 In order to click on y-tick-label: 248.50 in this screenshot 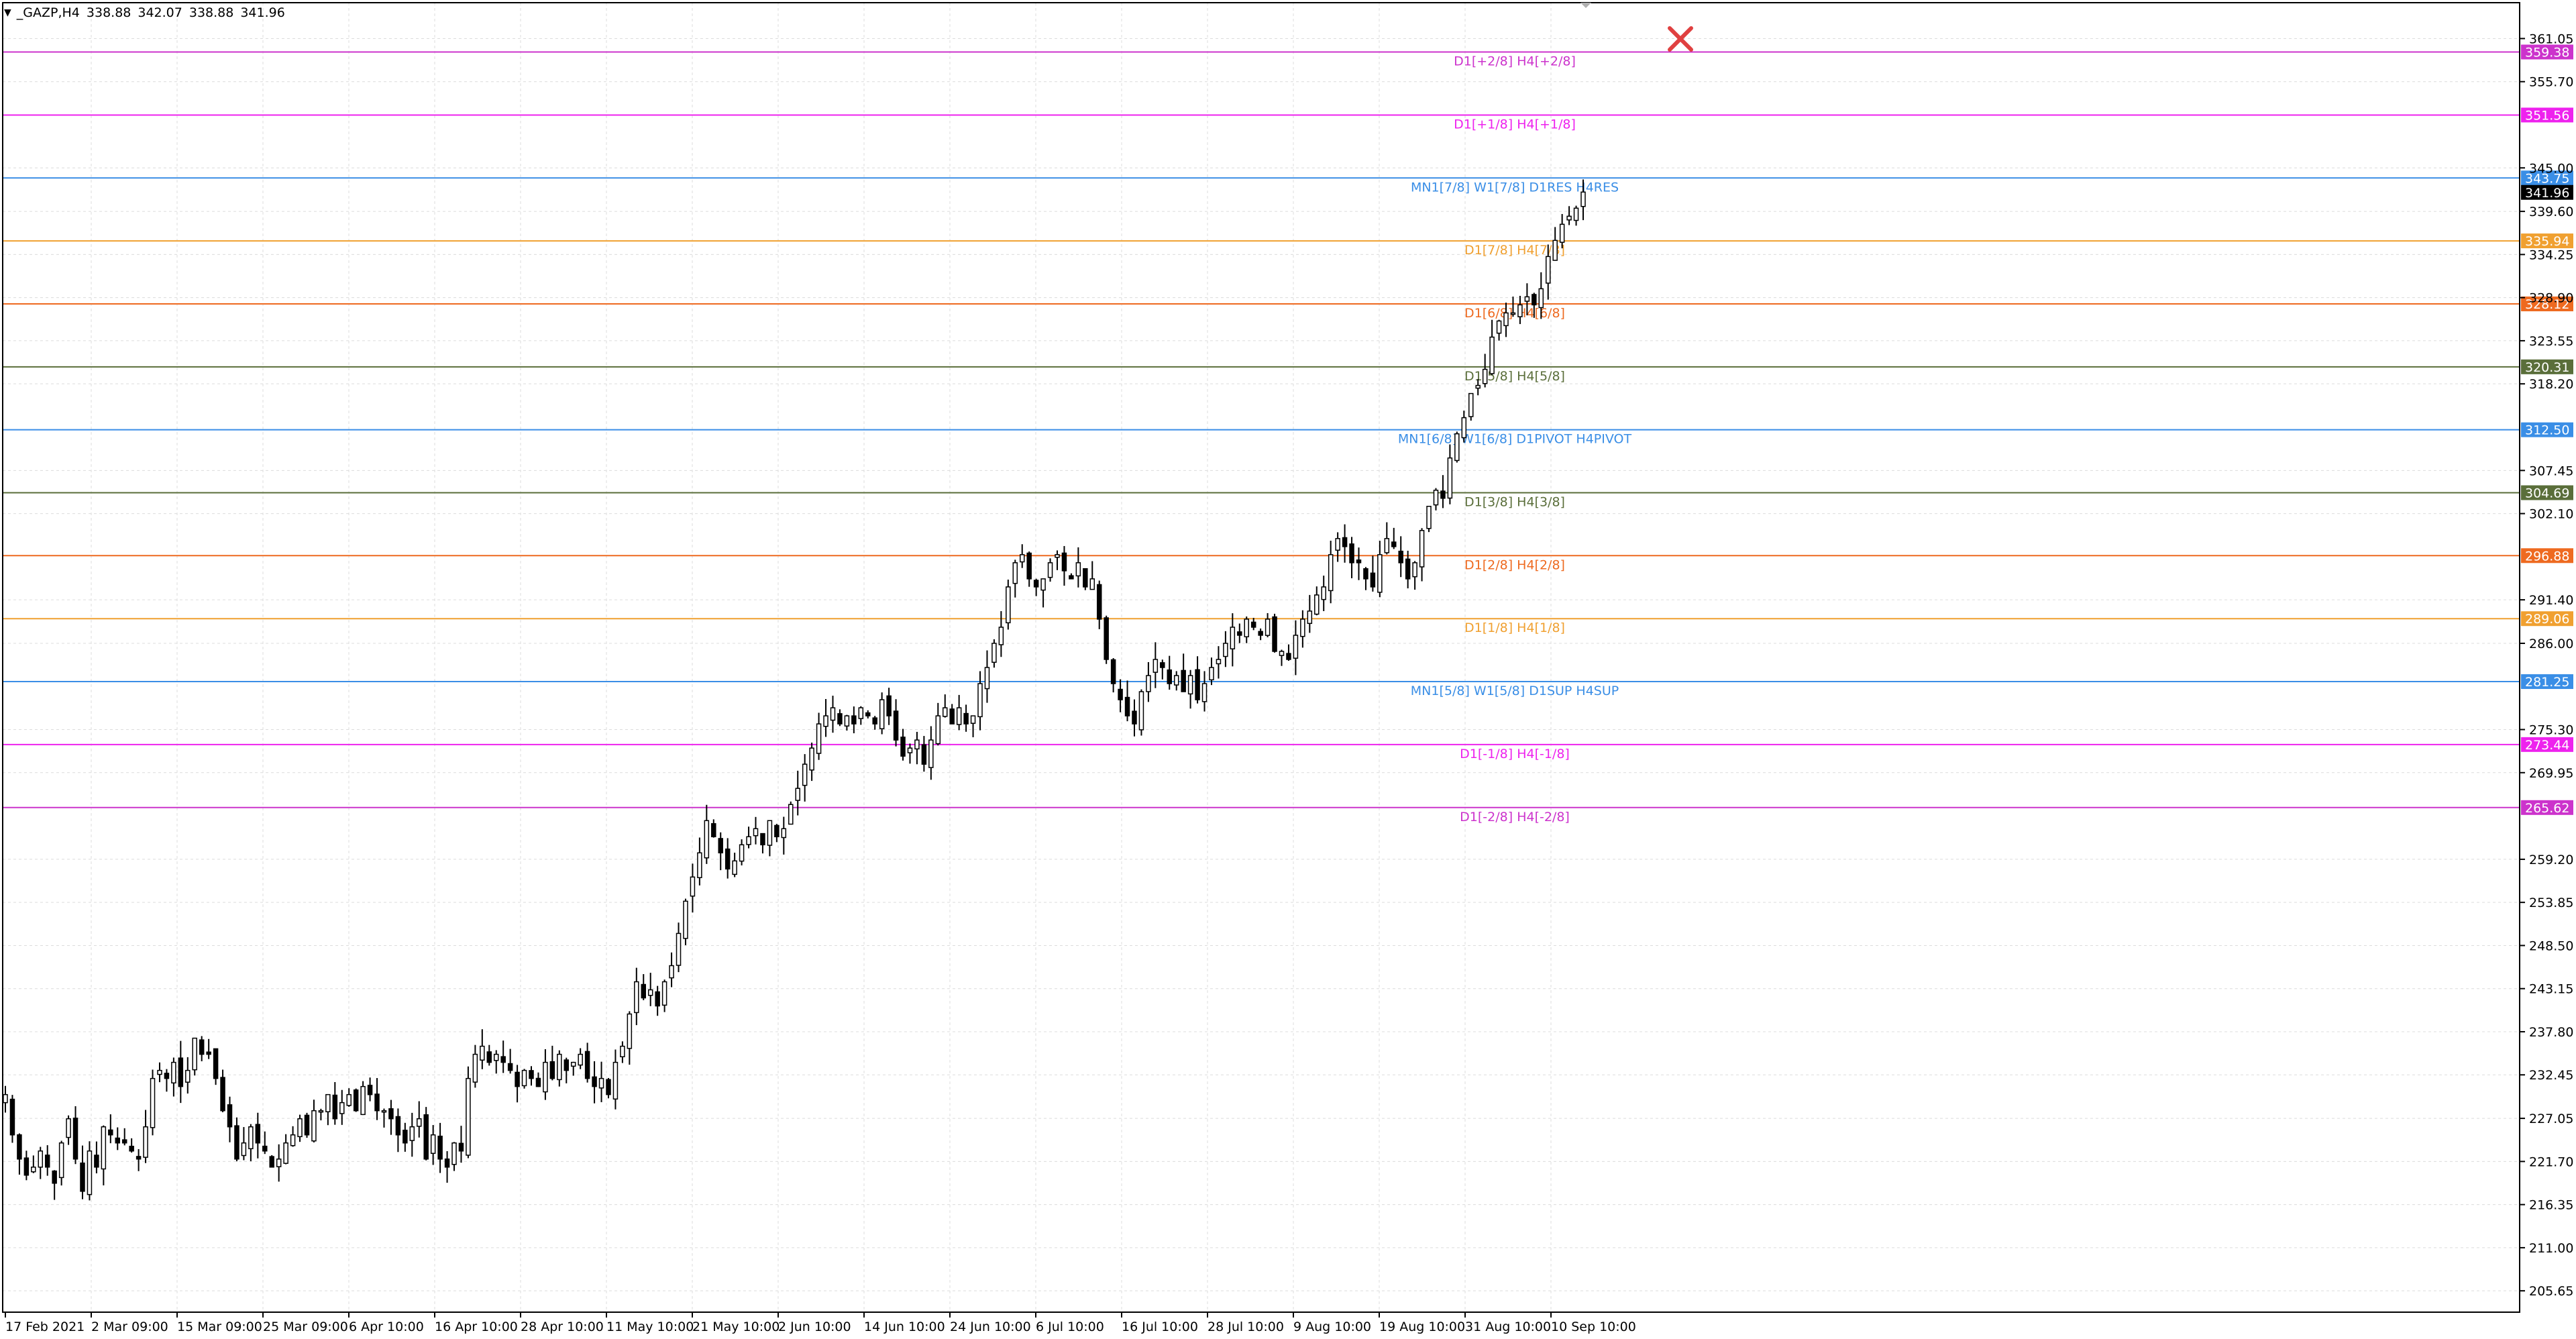, I will do `click(2551, 946)`.